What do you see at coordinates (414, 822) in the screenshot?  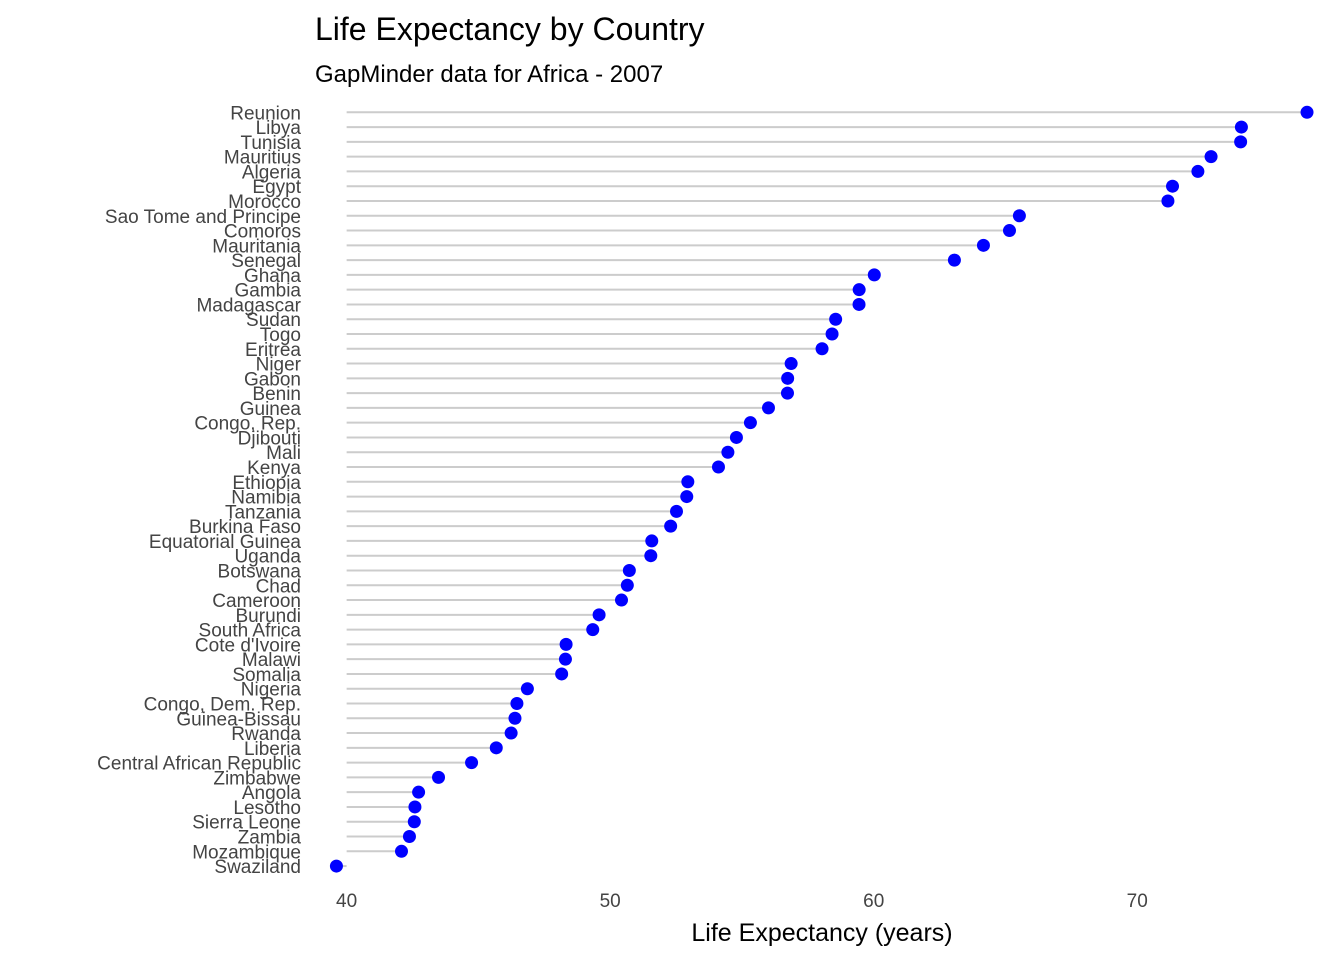 I see `point-sierra-leone` at bounding box center [414, 822].